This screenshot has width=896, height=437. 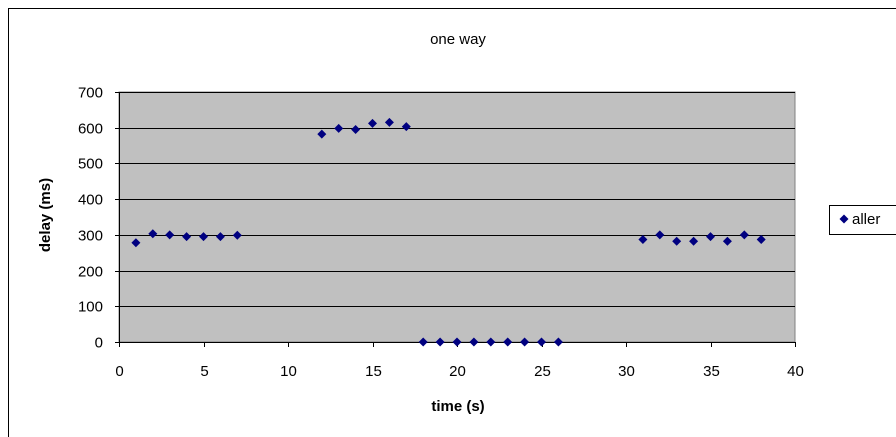 I want to click on y-tick-label: 500, so click(x=90, y=164).